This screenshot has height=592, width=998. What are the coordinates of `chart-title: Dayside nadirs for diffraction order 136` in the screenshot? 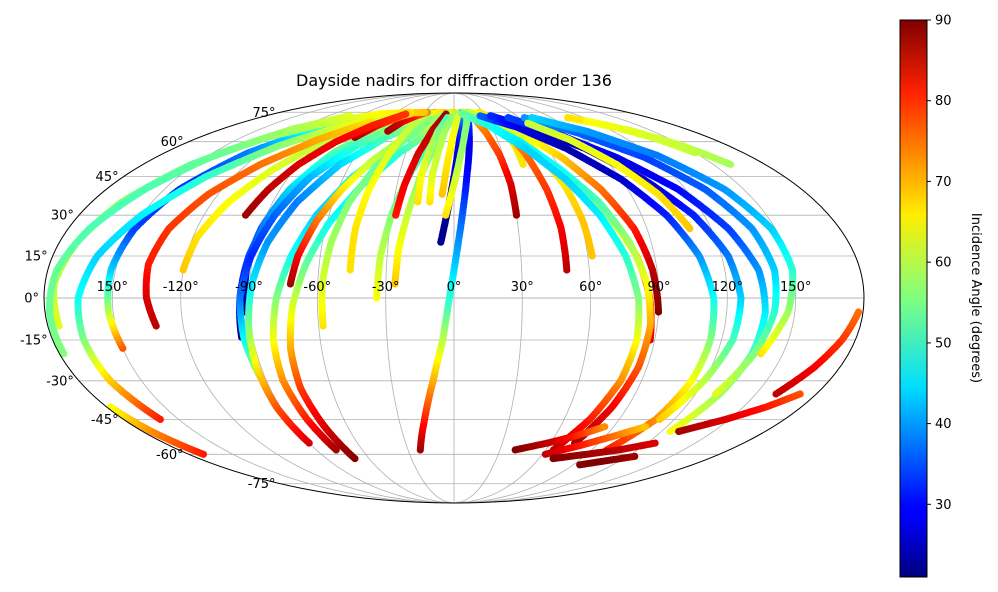 It's located at (454, 80).